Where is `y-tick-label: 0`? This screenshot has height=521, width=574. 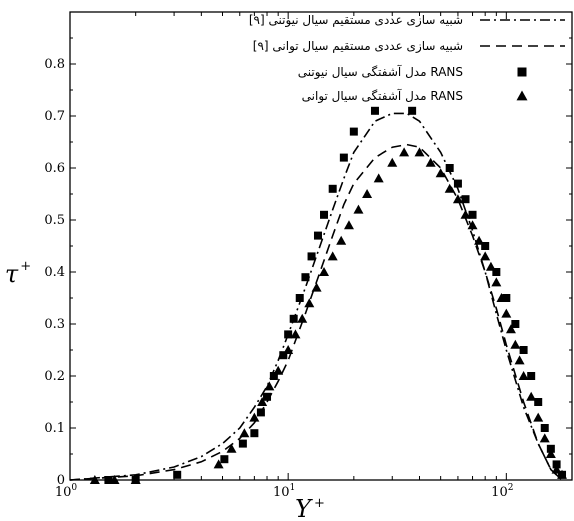
y-tick-label: 0 is located at coordinates (61, 480).